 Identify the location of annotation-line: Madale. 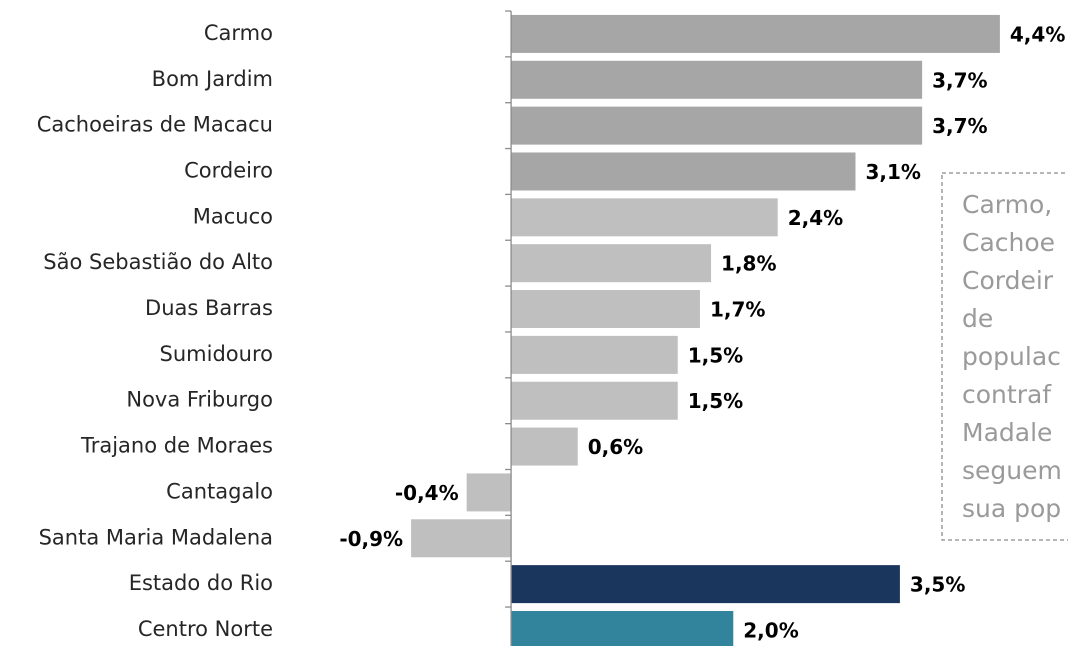
(1007, 432).